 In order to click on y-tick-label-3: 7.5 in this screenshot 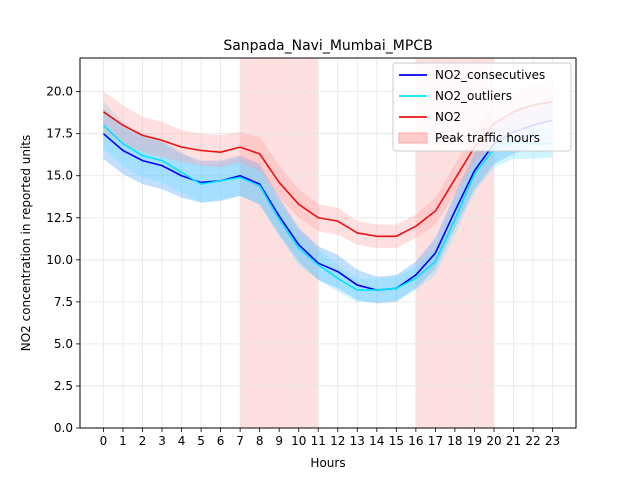, I will do `click(63, 302)`.